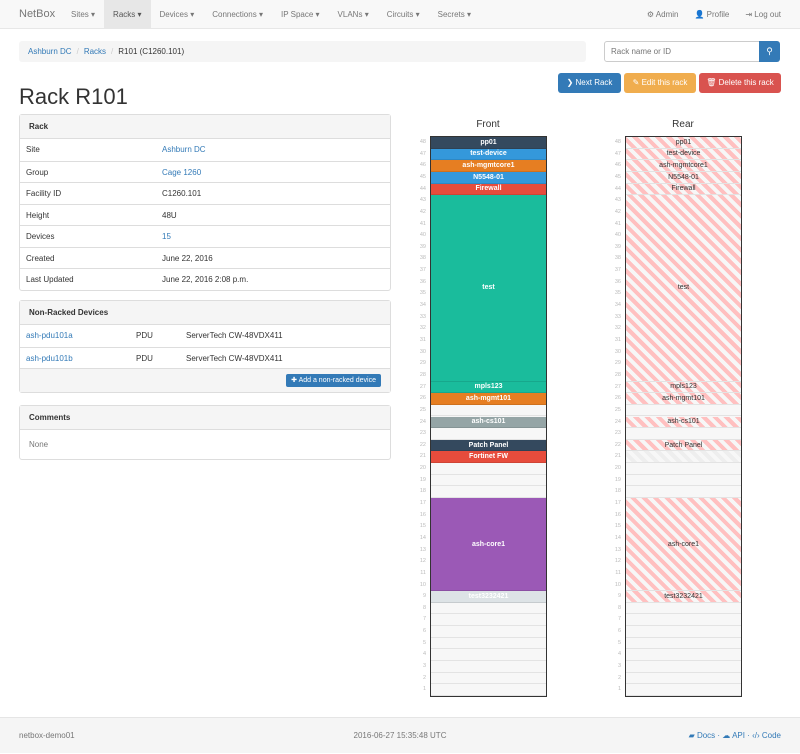 This screenshot has width=800, height=754. Describe the element at coordinates (683, 387) in the screenshot. I see `rear-device: mpls123` at that location.